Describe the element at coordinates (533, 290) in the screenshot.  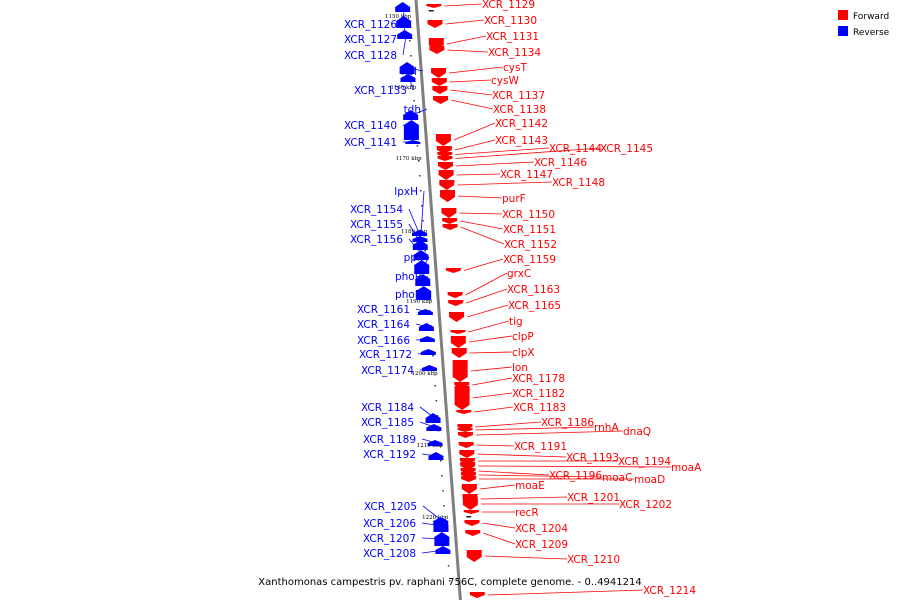
I see `forward-gene-label: XCR_1163` at that location.